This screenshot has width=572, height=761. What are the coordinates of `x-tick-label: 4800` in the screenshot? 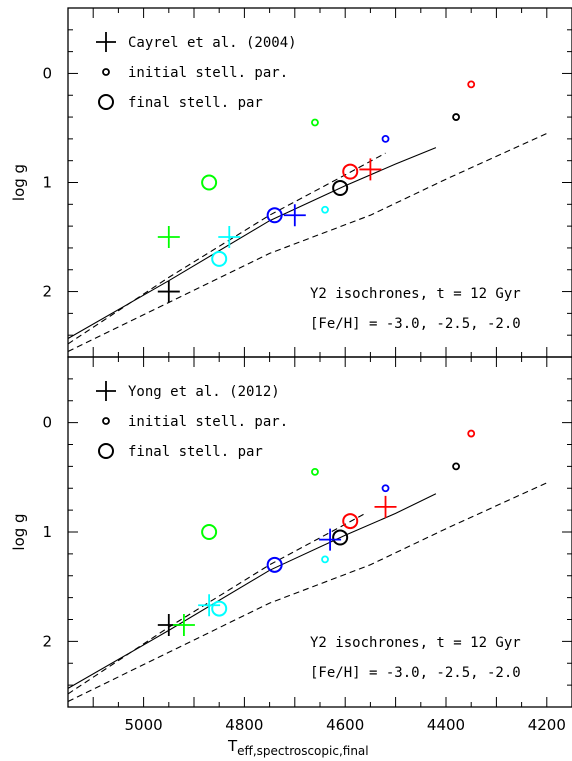 It's located at (244, 725).